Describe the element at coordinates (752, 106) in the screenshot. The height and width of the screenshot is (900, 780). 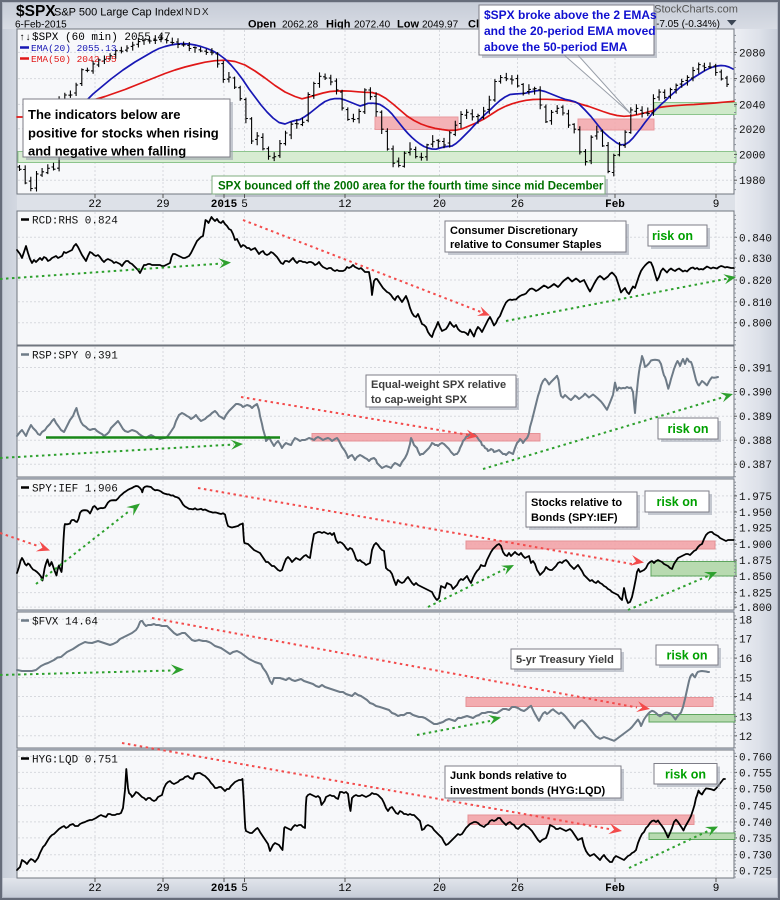
I see `svg-text: 2040` at that location.